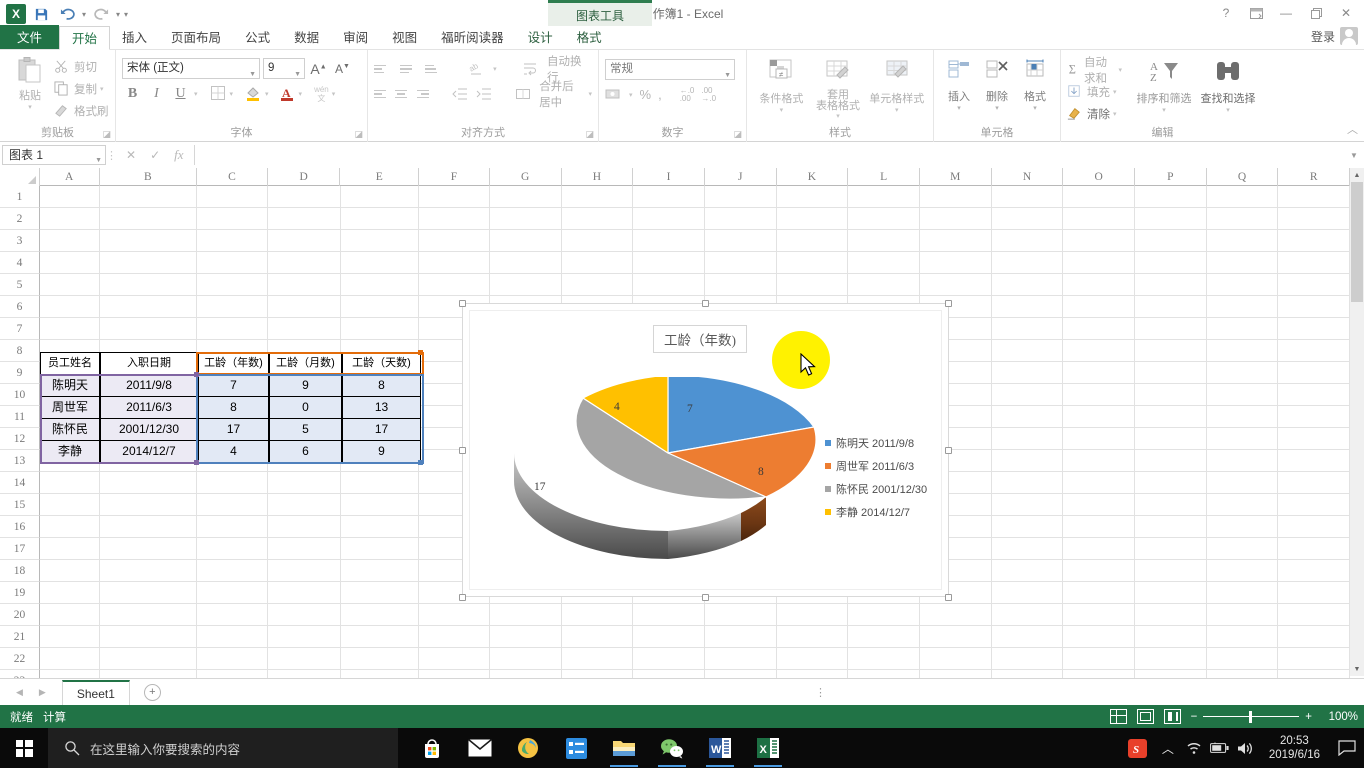 Image resolution: width=1364 pixels, height=768 pixels. I want to click on cell-P6, so click(1170, 307).